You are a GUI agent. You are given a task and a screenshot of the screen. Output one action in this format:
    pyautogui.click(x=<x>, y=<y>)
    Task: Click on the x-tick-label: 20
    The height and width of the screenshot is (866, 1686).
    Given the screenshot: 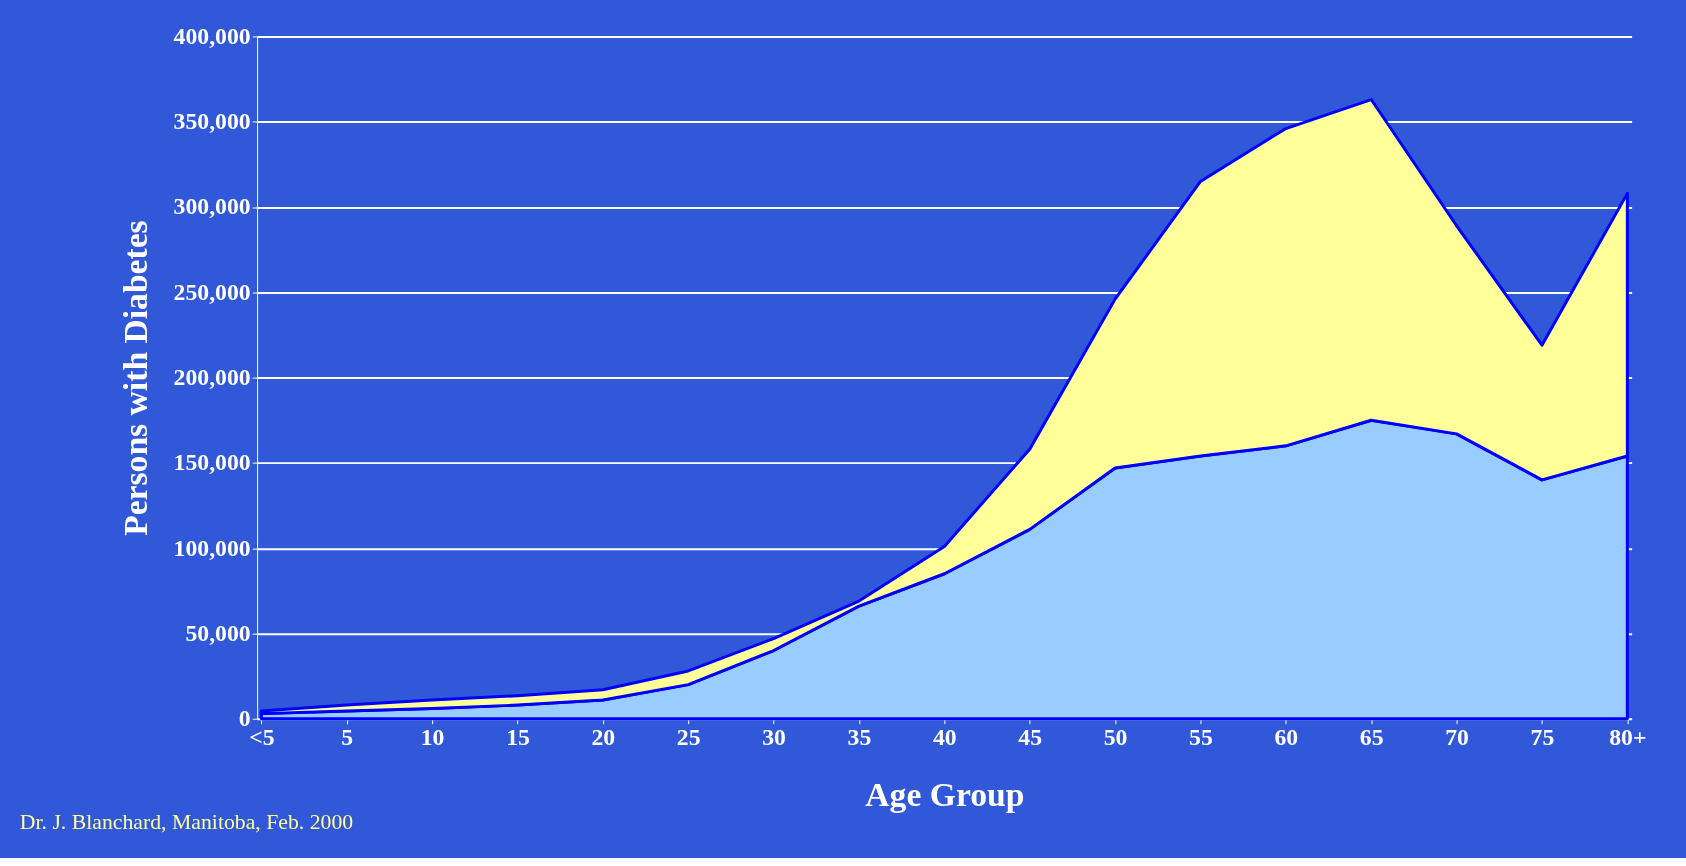 What is the action you would take?
    pyautogui.click(x=603, y=736)
    